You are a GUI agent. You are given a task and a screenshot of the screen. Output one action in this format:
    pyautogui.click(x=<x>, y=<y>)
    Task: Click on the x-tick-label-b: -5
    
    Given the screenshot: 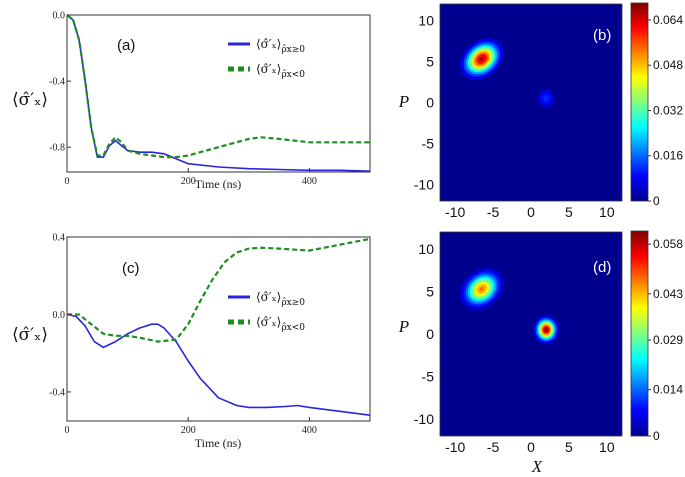 What is the action you would take?
    pyautogui.click(x=493, y=212)
    